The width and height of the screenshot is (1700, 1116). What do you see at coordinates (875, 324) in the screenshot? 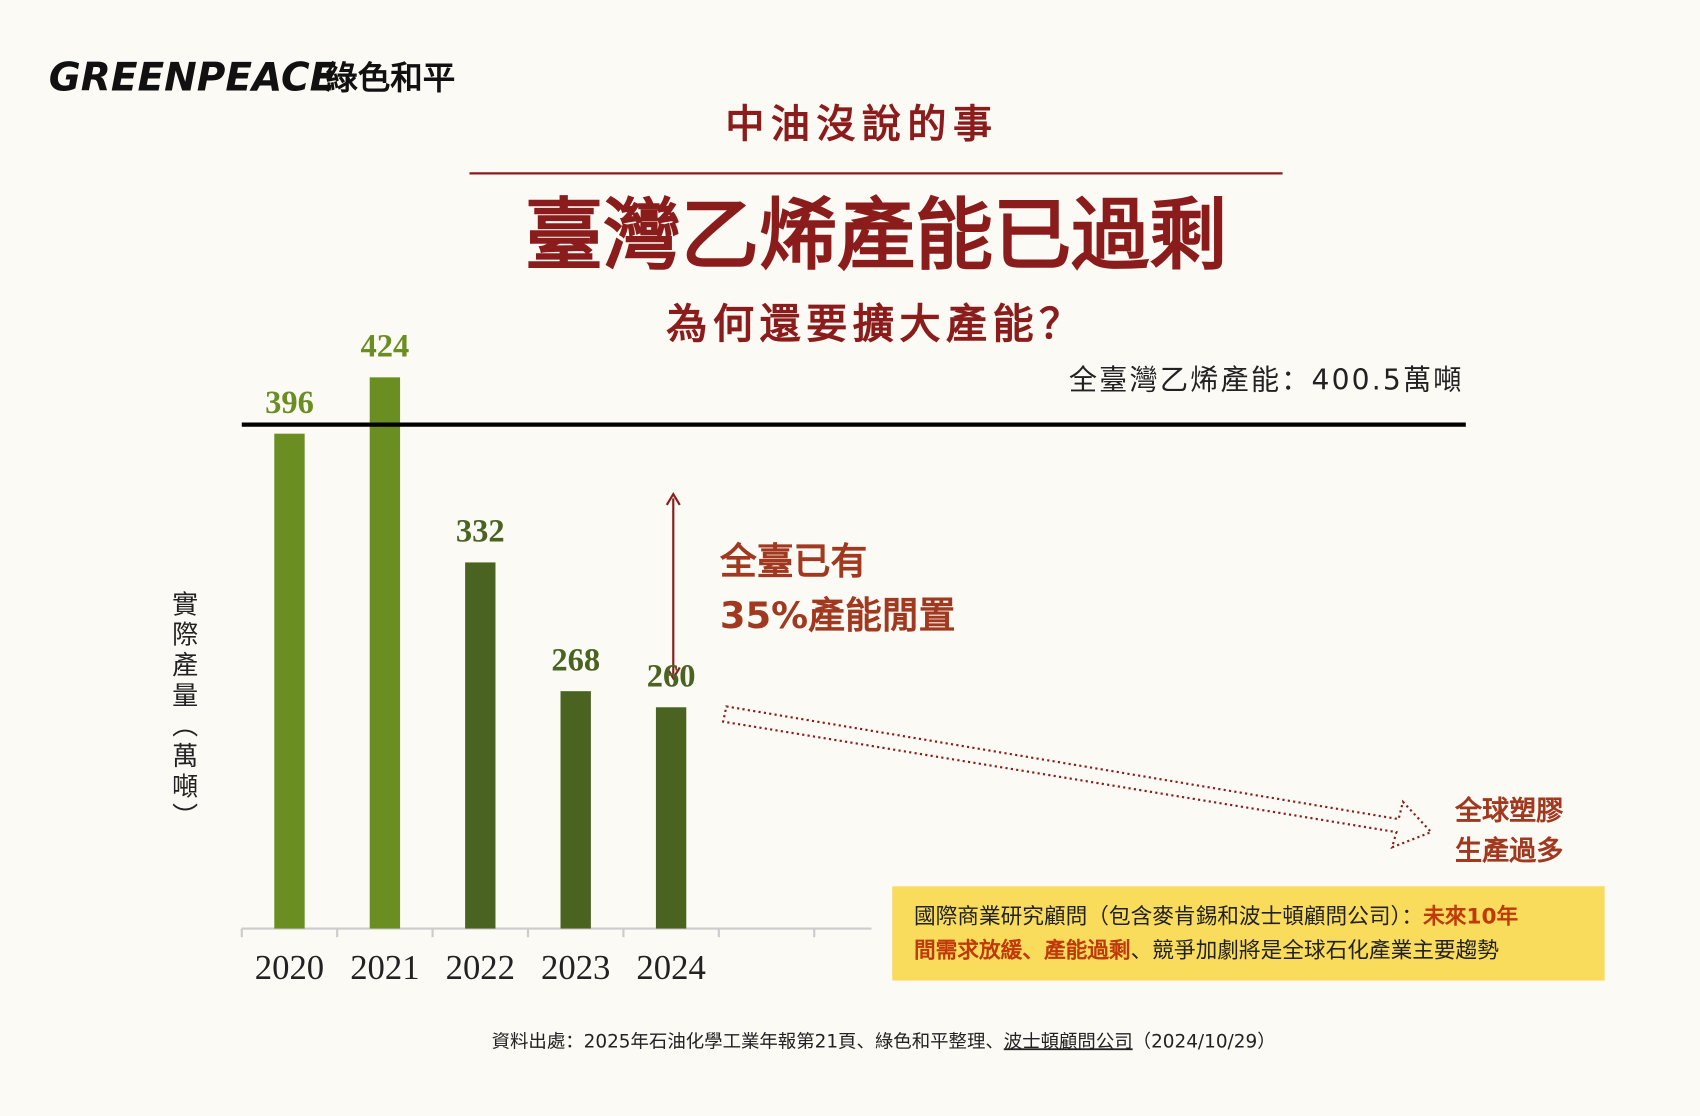
I see `chart-subtitle: 為何還要擴大產能？` at bounding box center [875, 324].